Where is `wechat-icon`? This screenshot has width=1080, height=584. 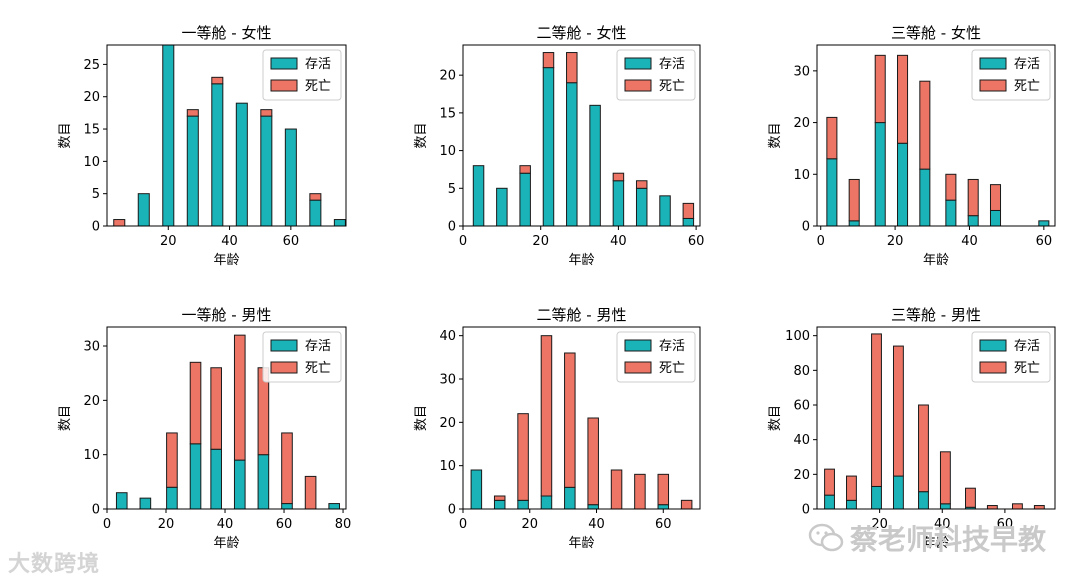
wechat-icon is located at coordinates (826, 537).